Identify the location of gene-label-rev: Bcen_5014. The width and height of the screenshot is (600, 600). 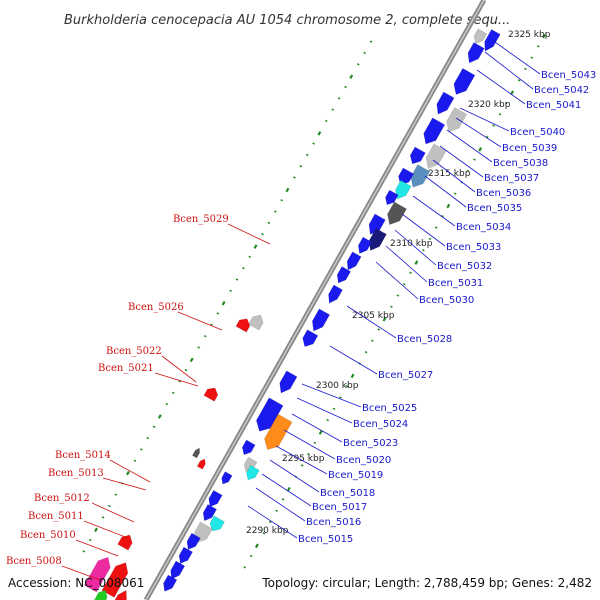
(83, 455).